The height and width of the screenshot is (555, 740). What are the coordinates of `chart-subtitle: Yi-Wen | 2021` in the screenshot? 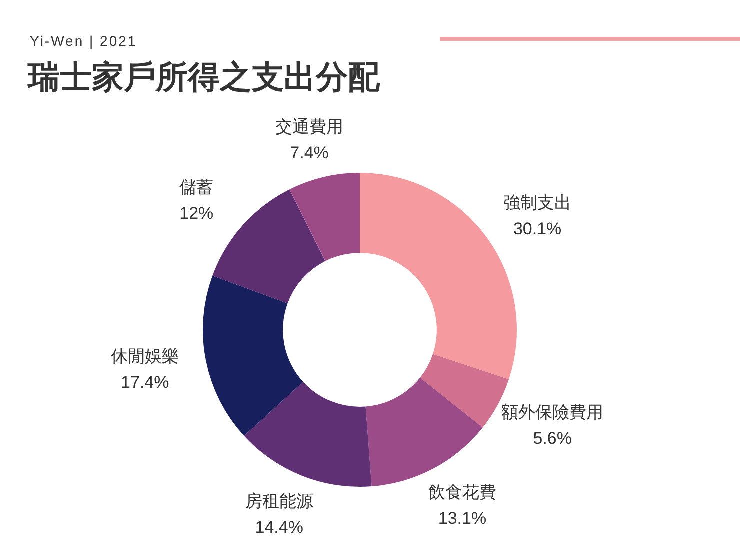 It's located at (84, 41).